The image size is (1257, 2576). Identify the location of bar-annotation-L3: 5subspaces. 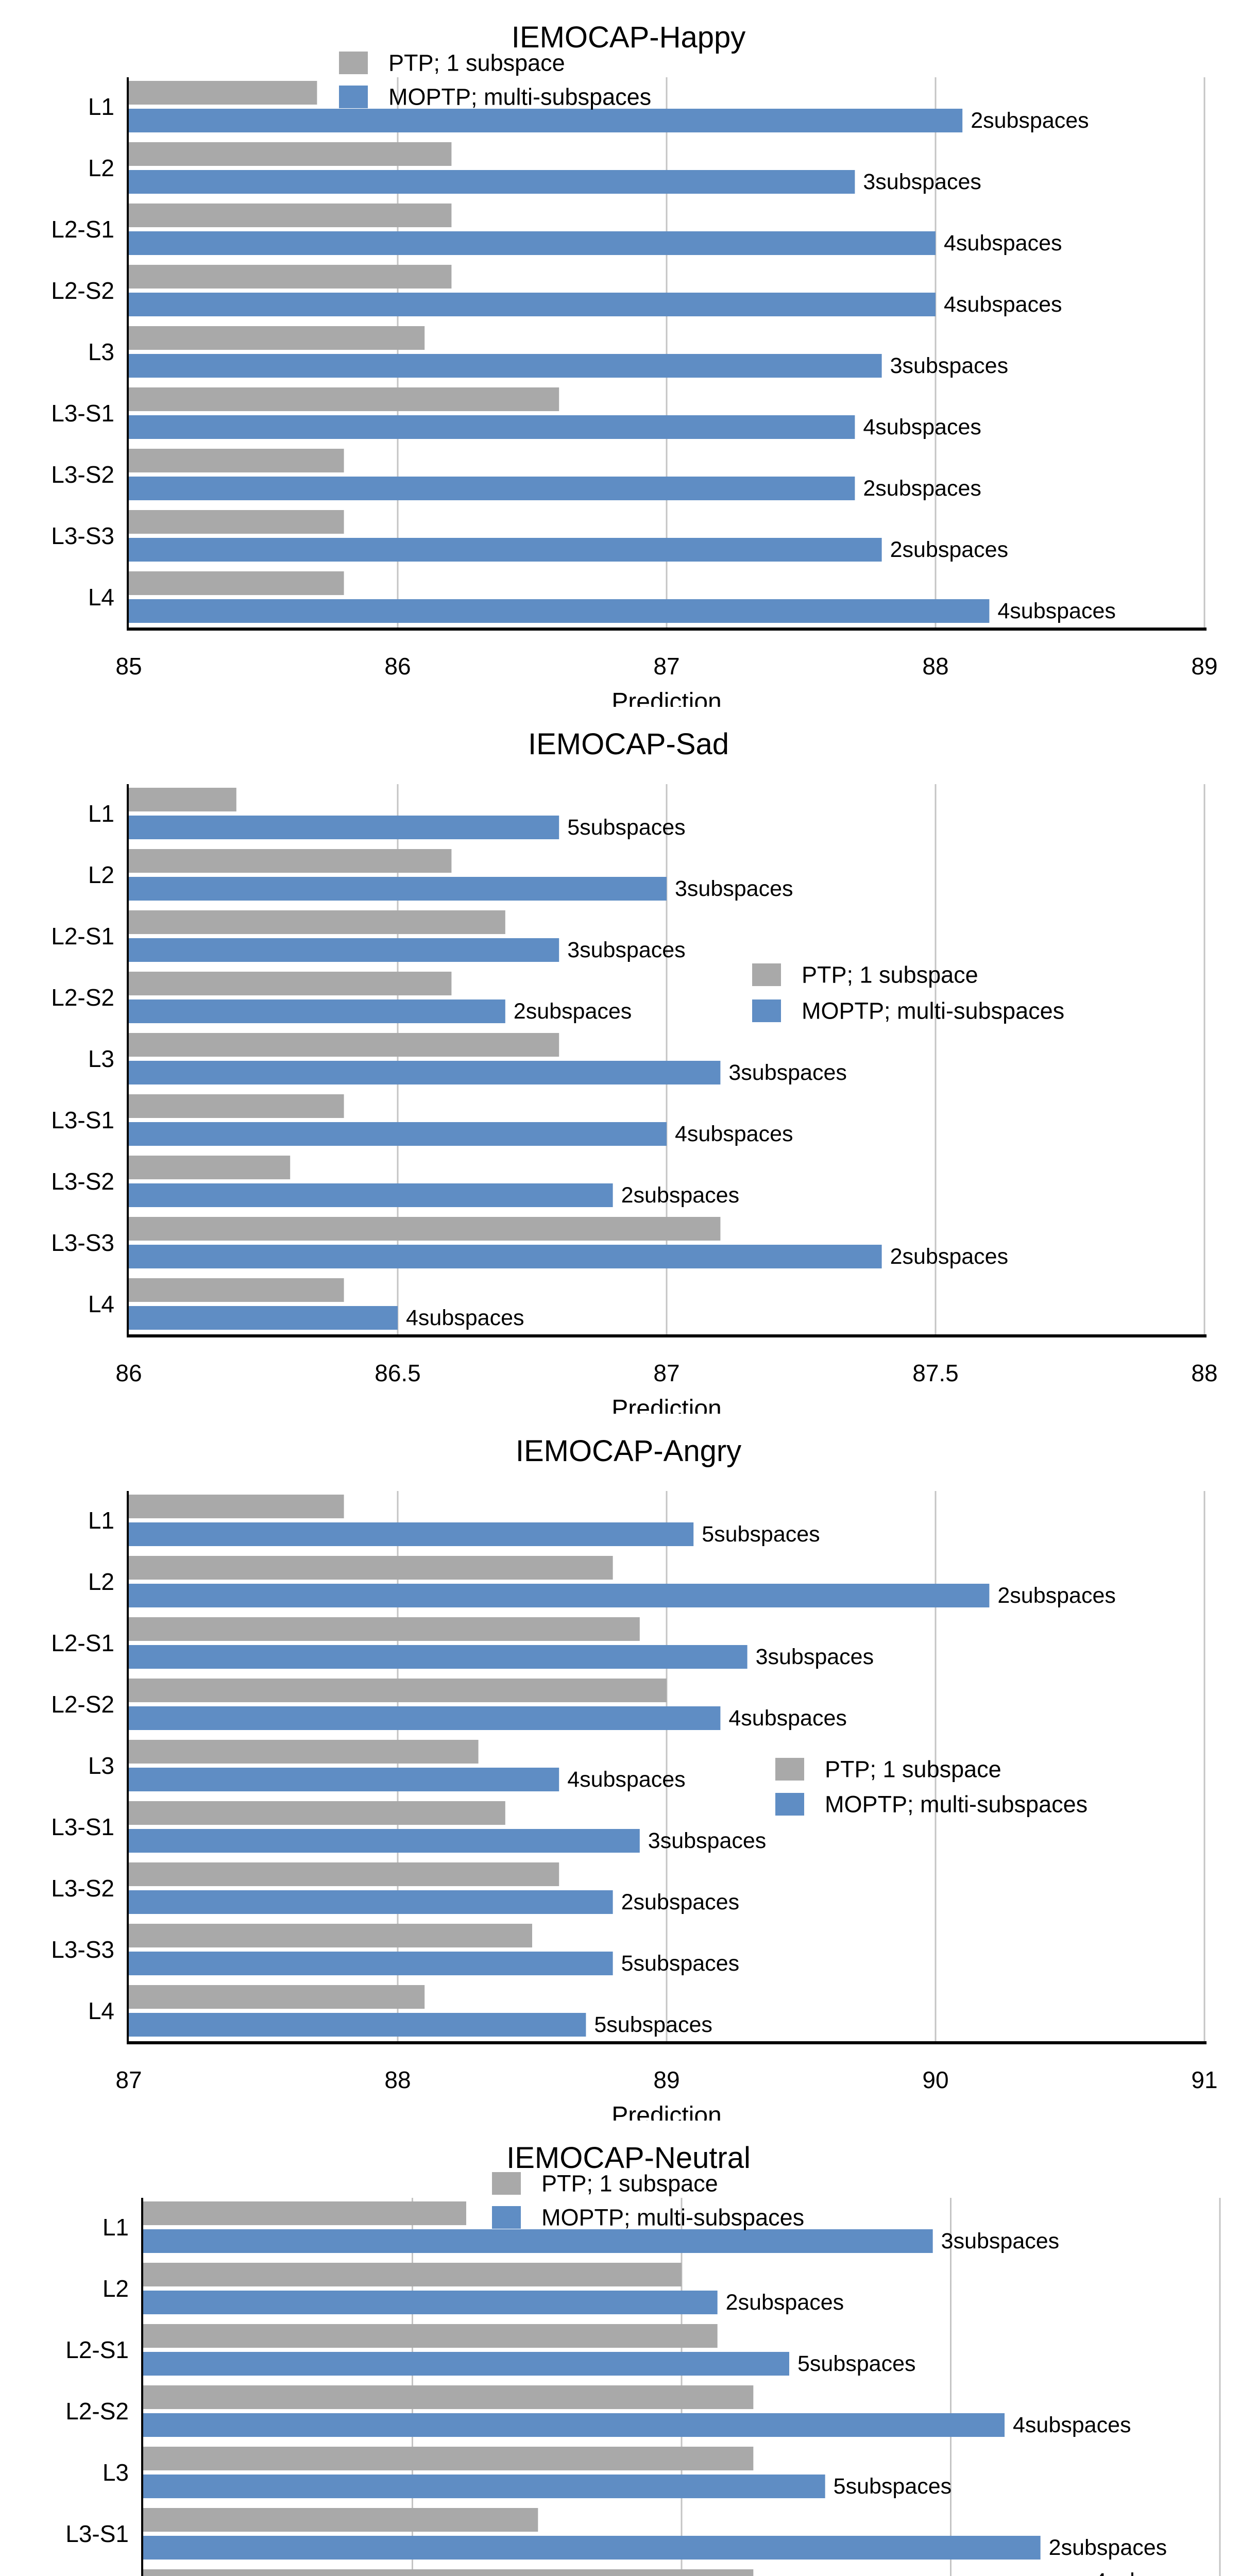
(893, 2486).